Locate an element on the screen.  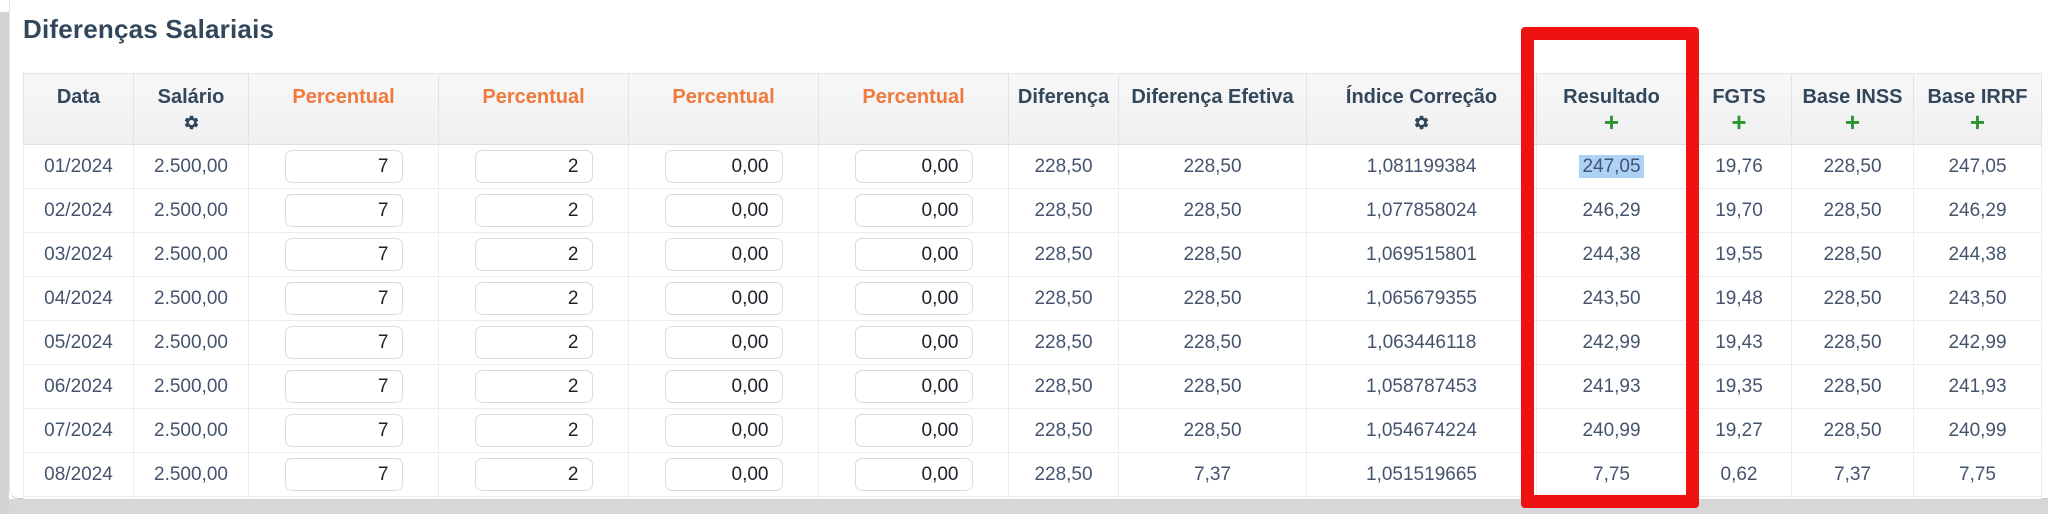
cell-baseIrrf: 247,05 is located at coordinates (1977, 166).